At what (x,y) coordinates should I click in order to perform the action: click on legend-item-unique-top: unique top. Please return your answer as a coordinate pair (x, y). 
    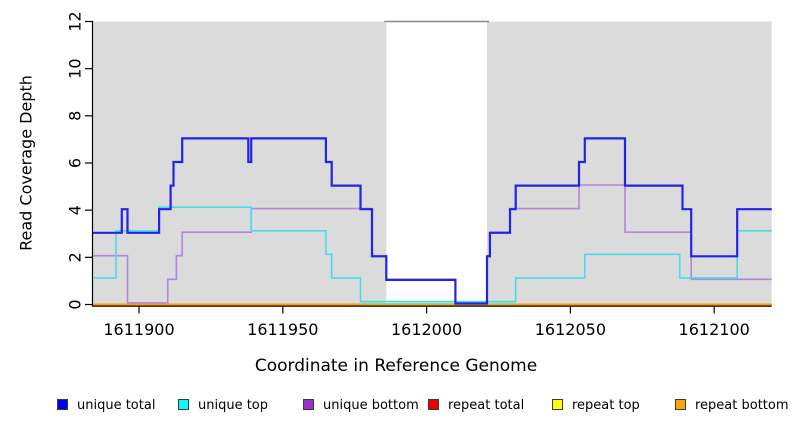
    Looking at the image, I should click on (223, 406).